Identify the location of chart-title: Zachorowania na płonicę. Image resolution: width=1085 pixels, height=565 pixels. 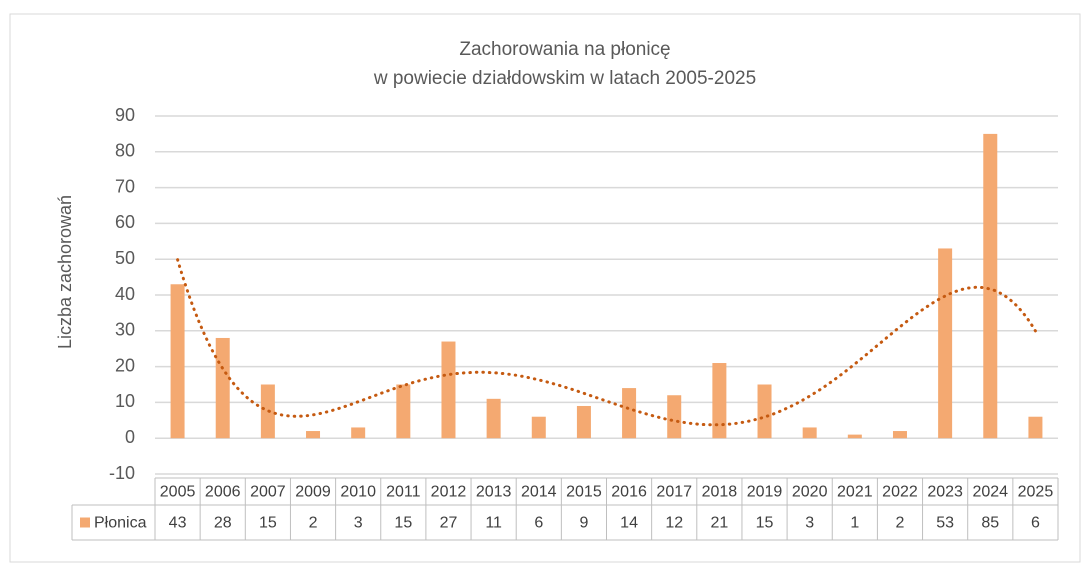
(564, 49).